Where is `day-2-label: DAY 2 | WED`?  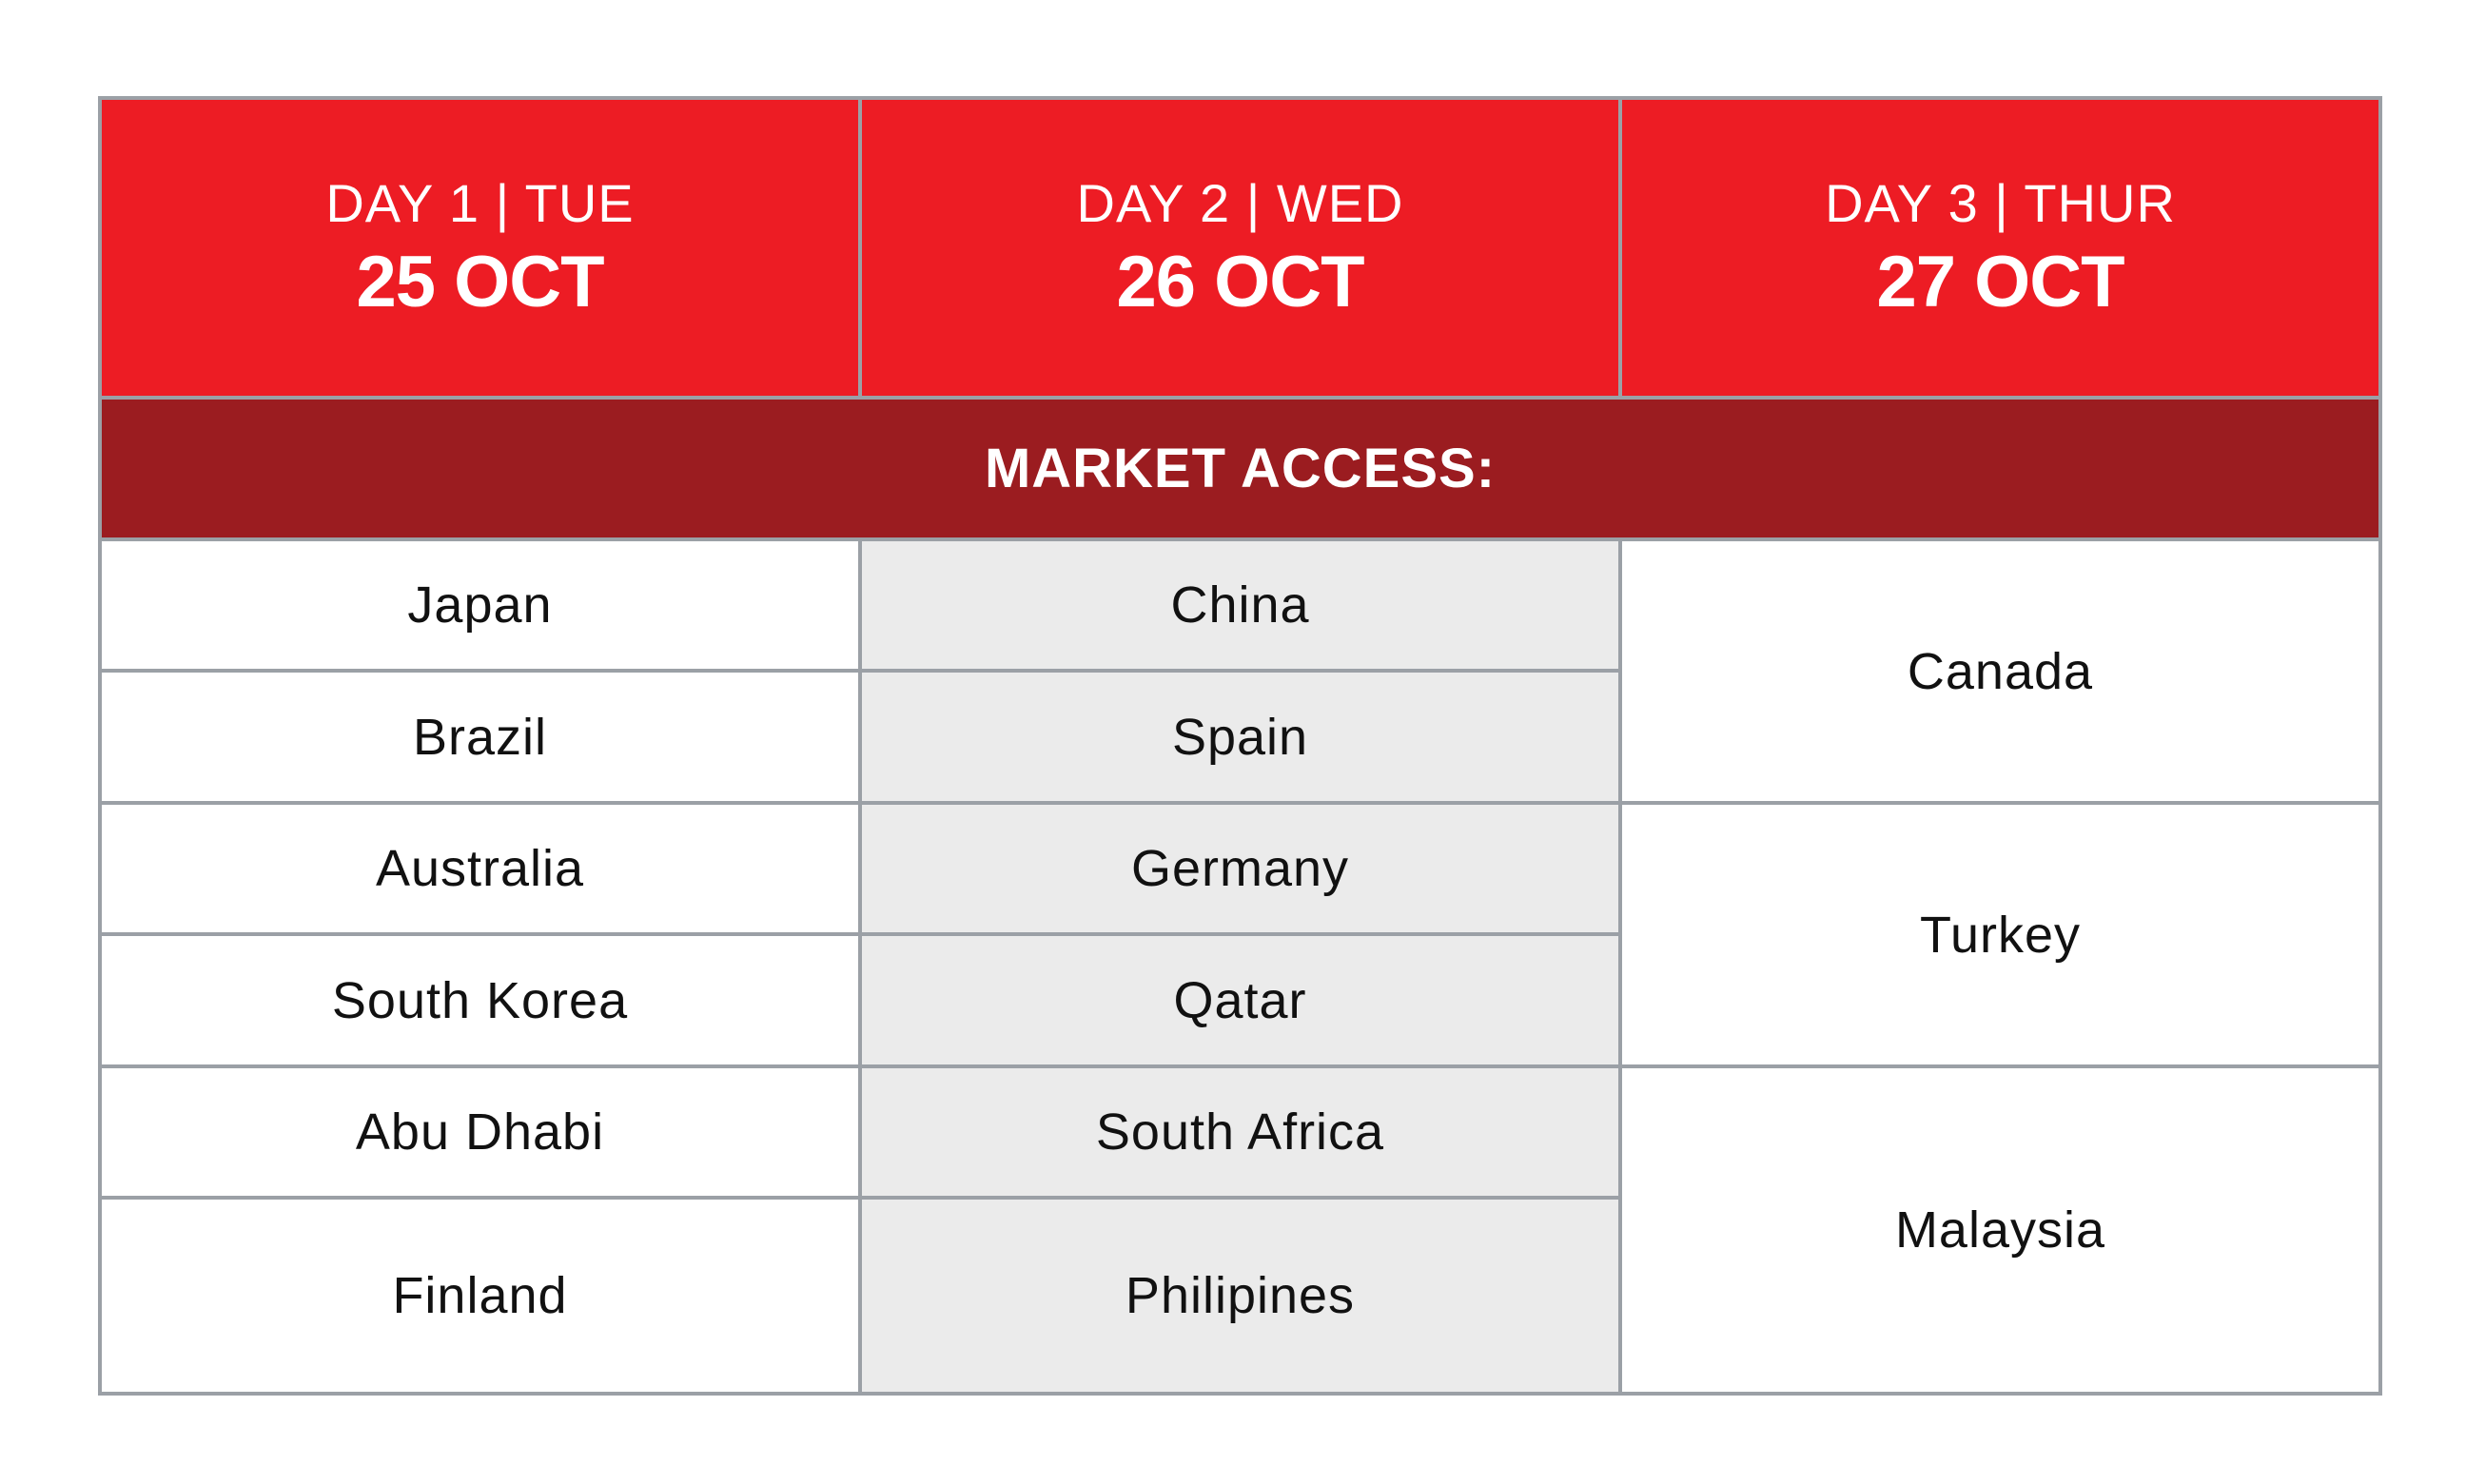 day-2-label: DAY 2 | WED is located at coordinates (1240, 203).